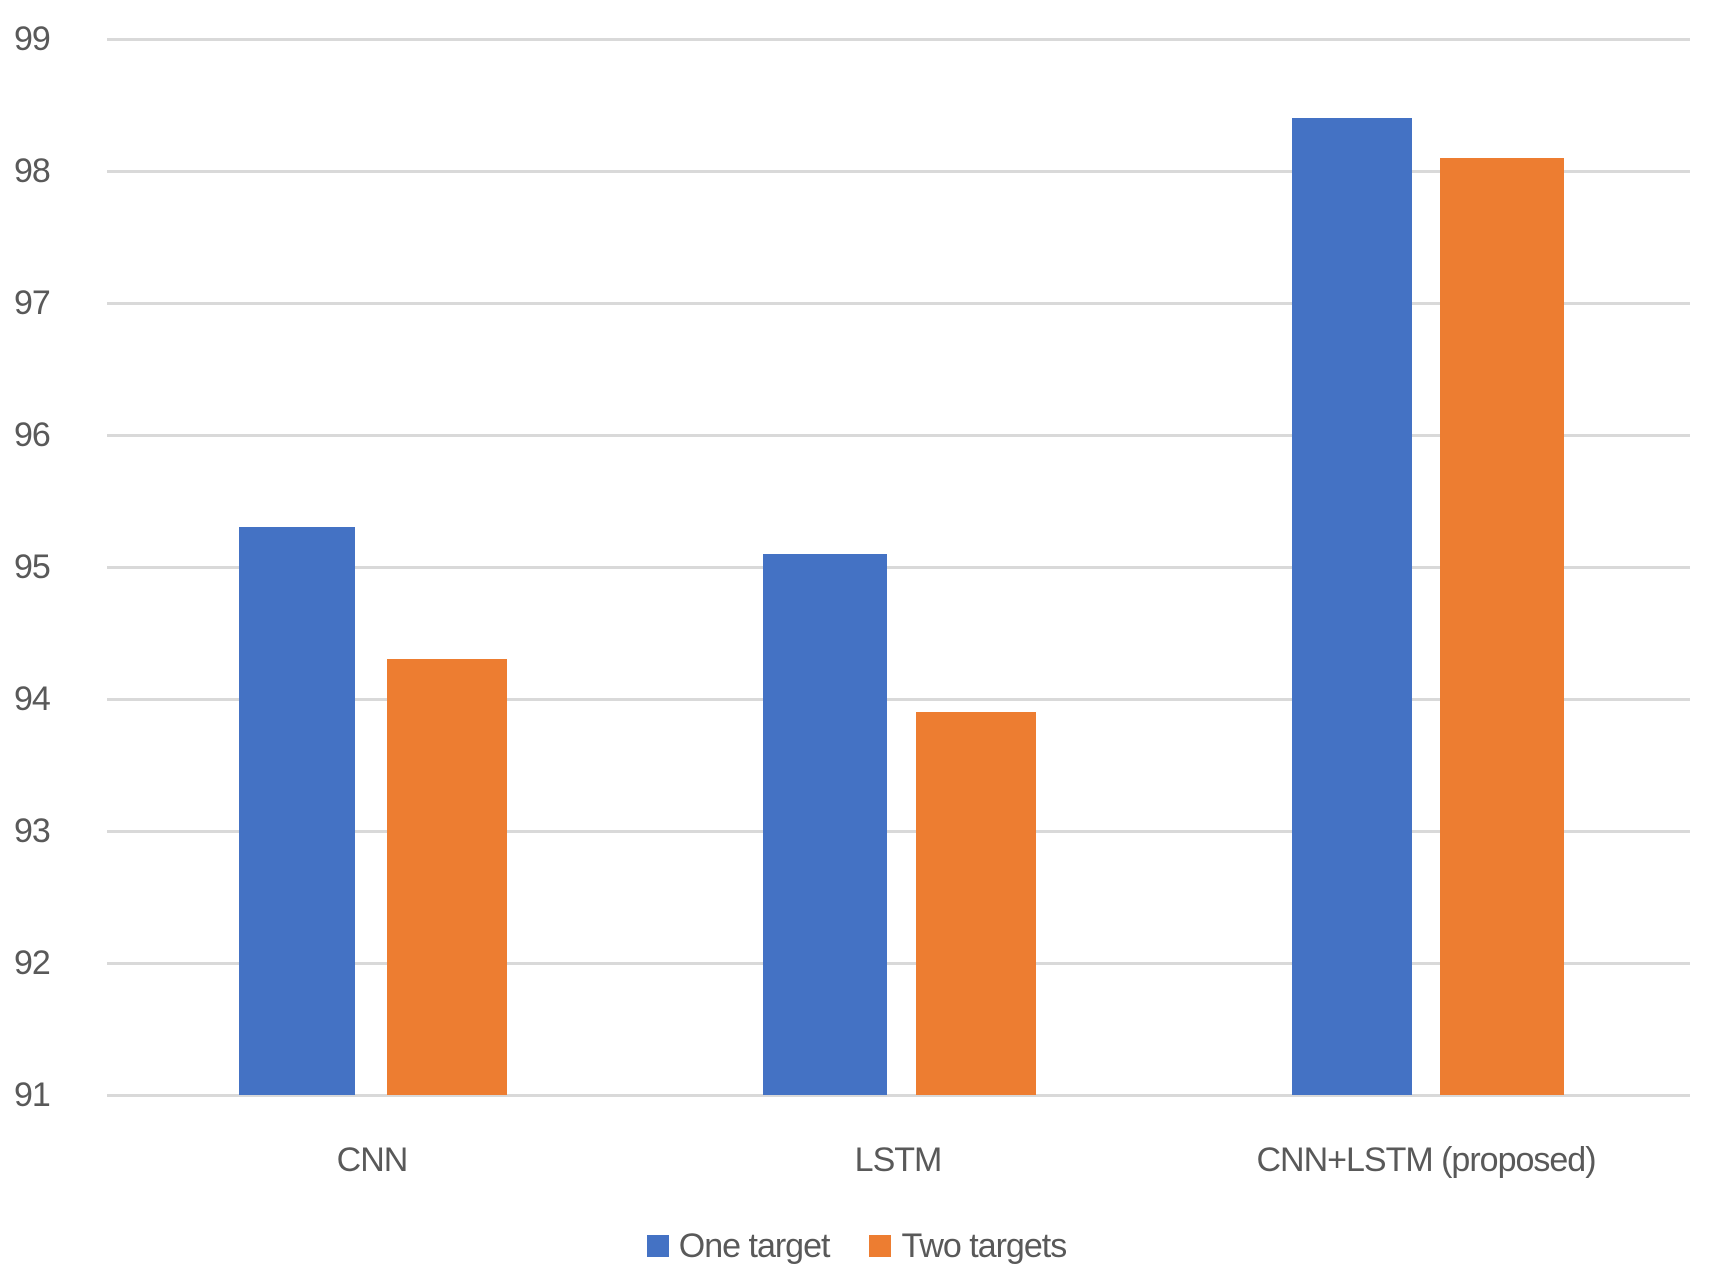  I want to click on legend-item-one-target: One target, so click(738, 1246).